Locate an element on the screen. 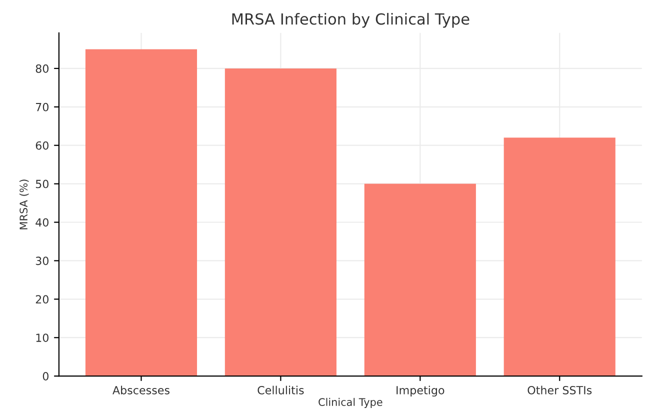 This screenshot has height=411, width=655. y-tick-label: 20 is located at coordinates (42, 299).